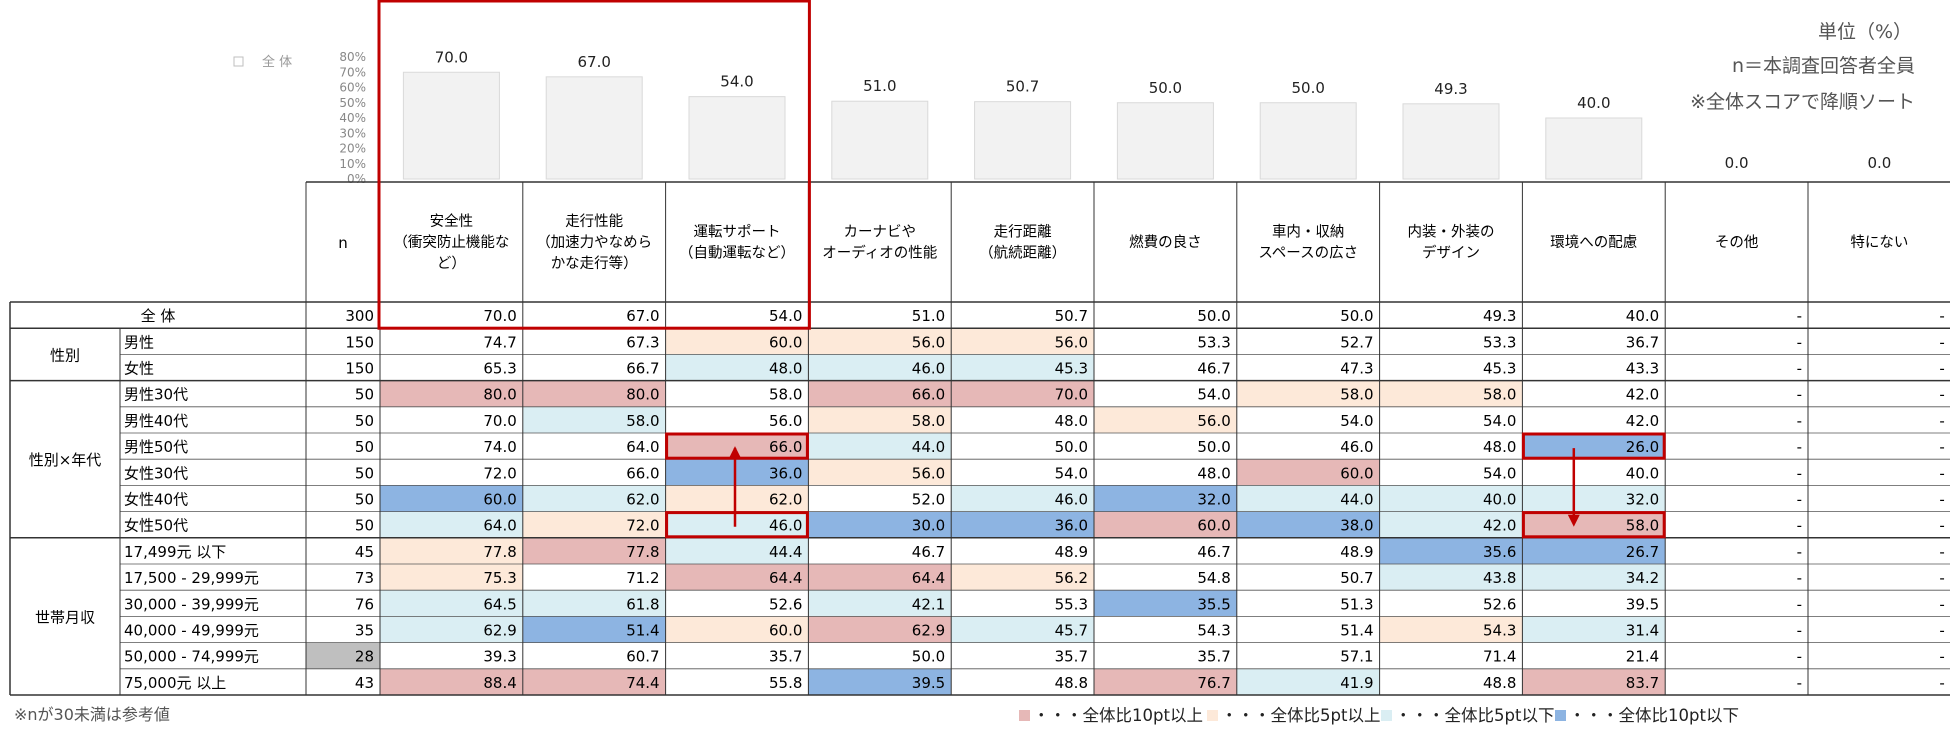 The width and height of the screenshot is (1950, 737). I want to click on n-note: n＝本調査回答者全員, so click(1823, 66).